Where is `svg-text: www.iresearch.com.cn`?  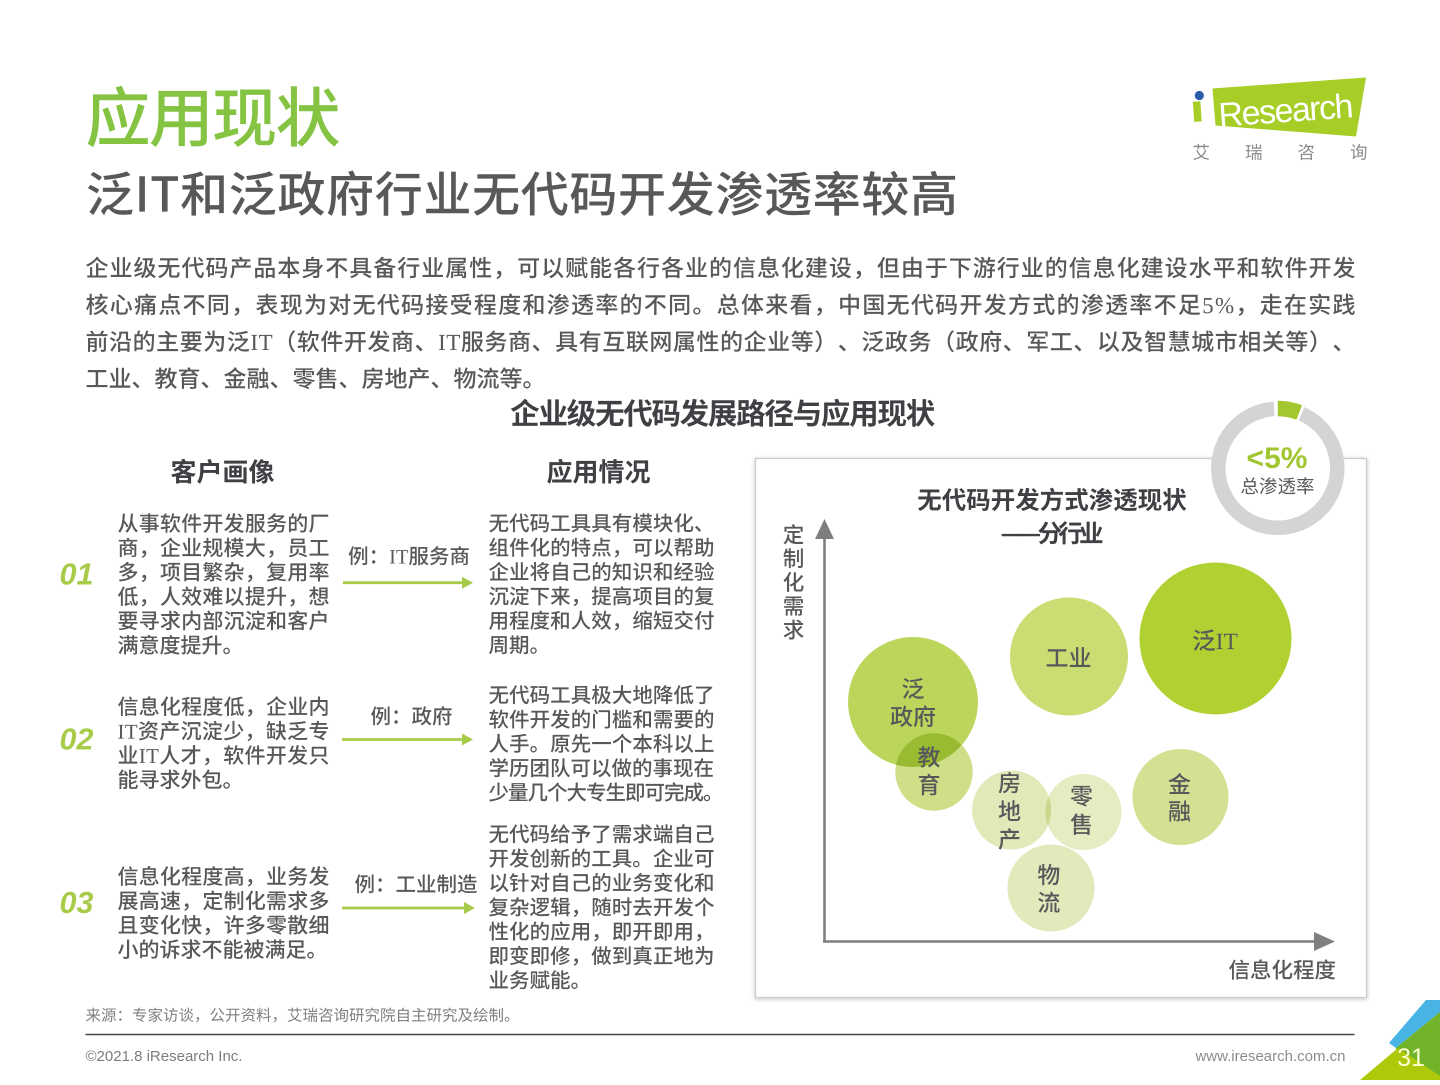
svg-text: www.iresearch.com.cn is located at coordinates (1269, 1056).